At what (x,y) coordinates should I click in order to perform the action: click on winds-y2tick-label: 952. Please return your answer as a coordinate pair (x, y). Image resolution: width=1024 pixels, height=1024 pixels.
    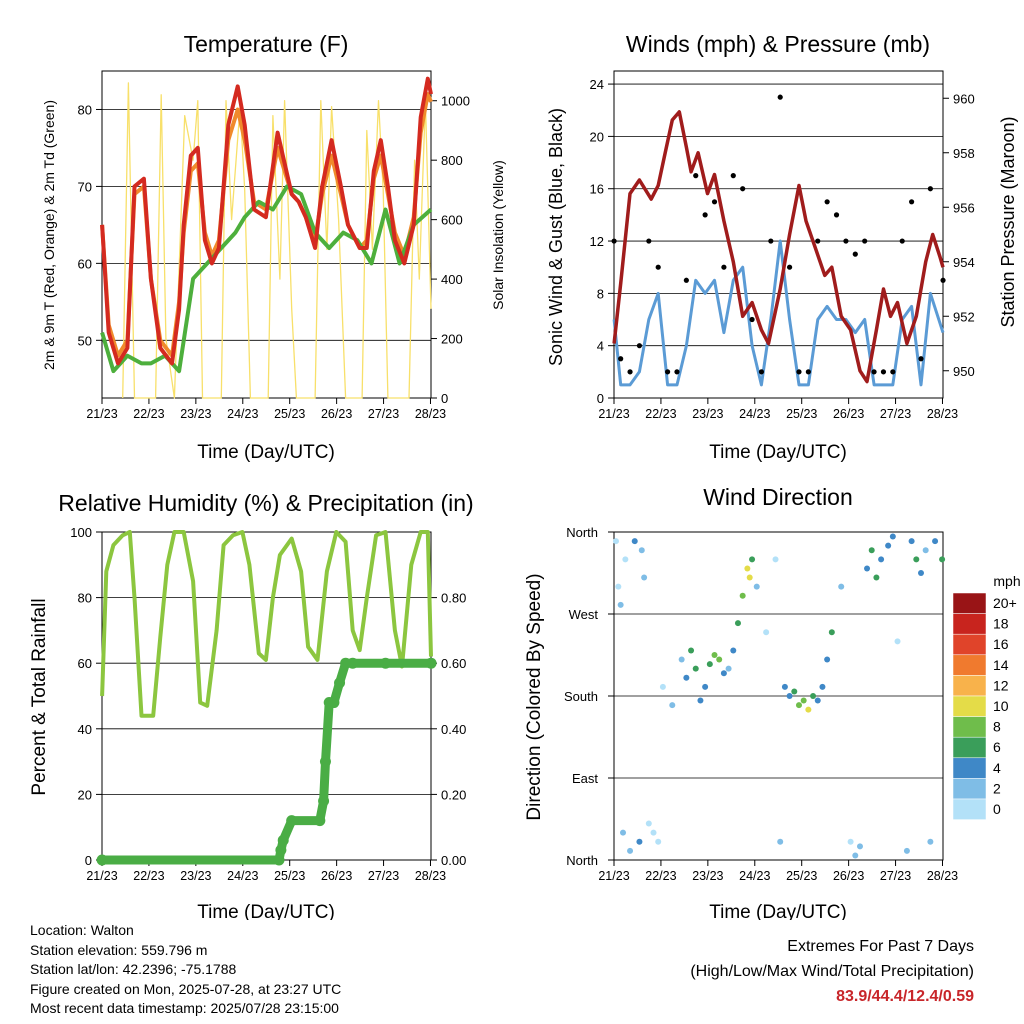
    Looking at the image, I should click on (964, 316).